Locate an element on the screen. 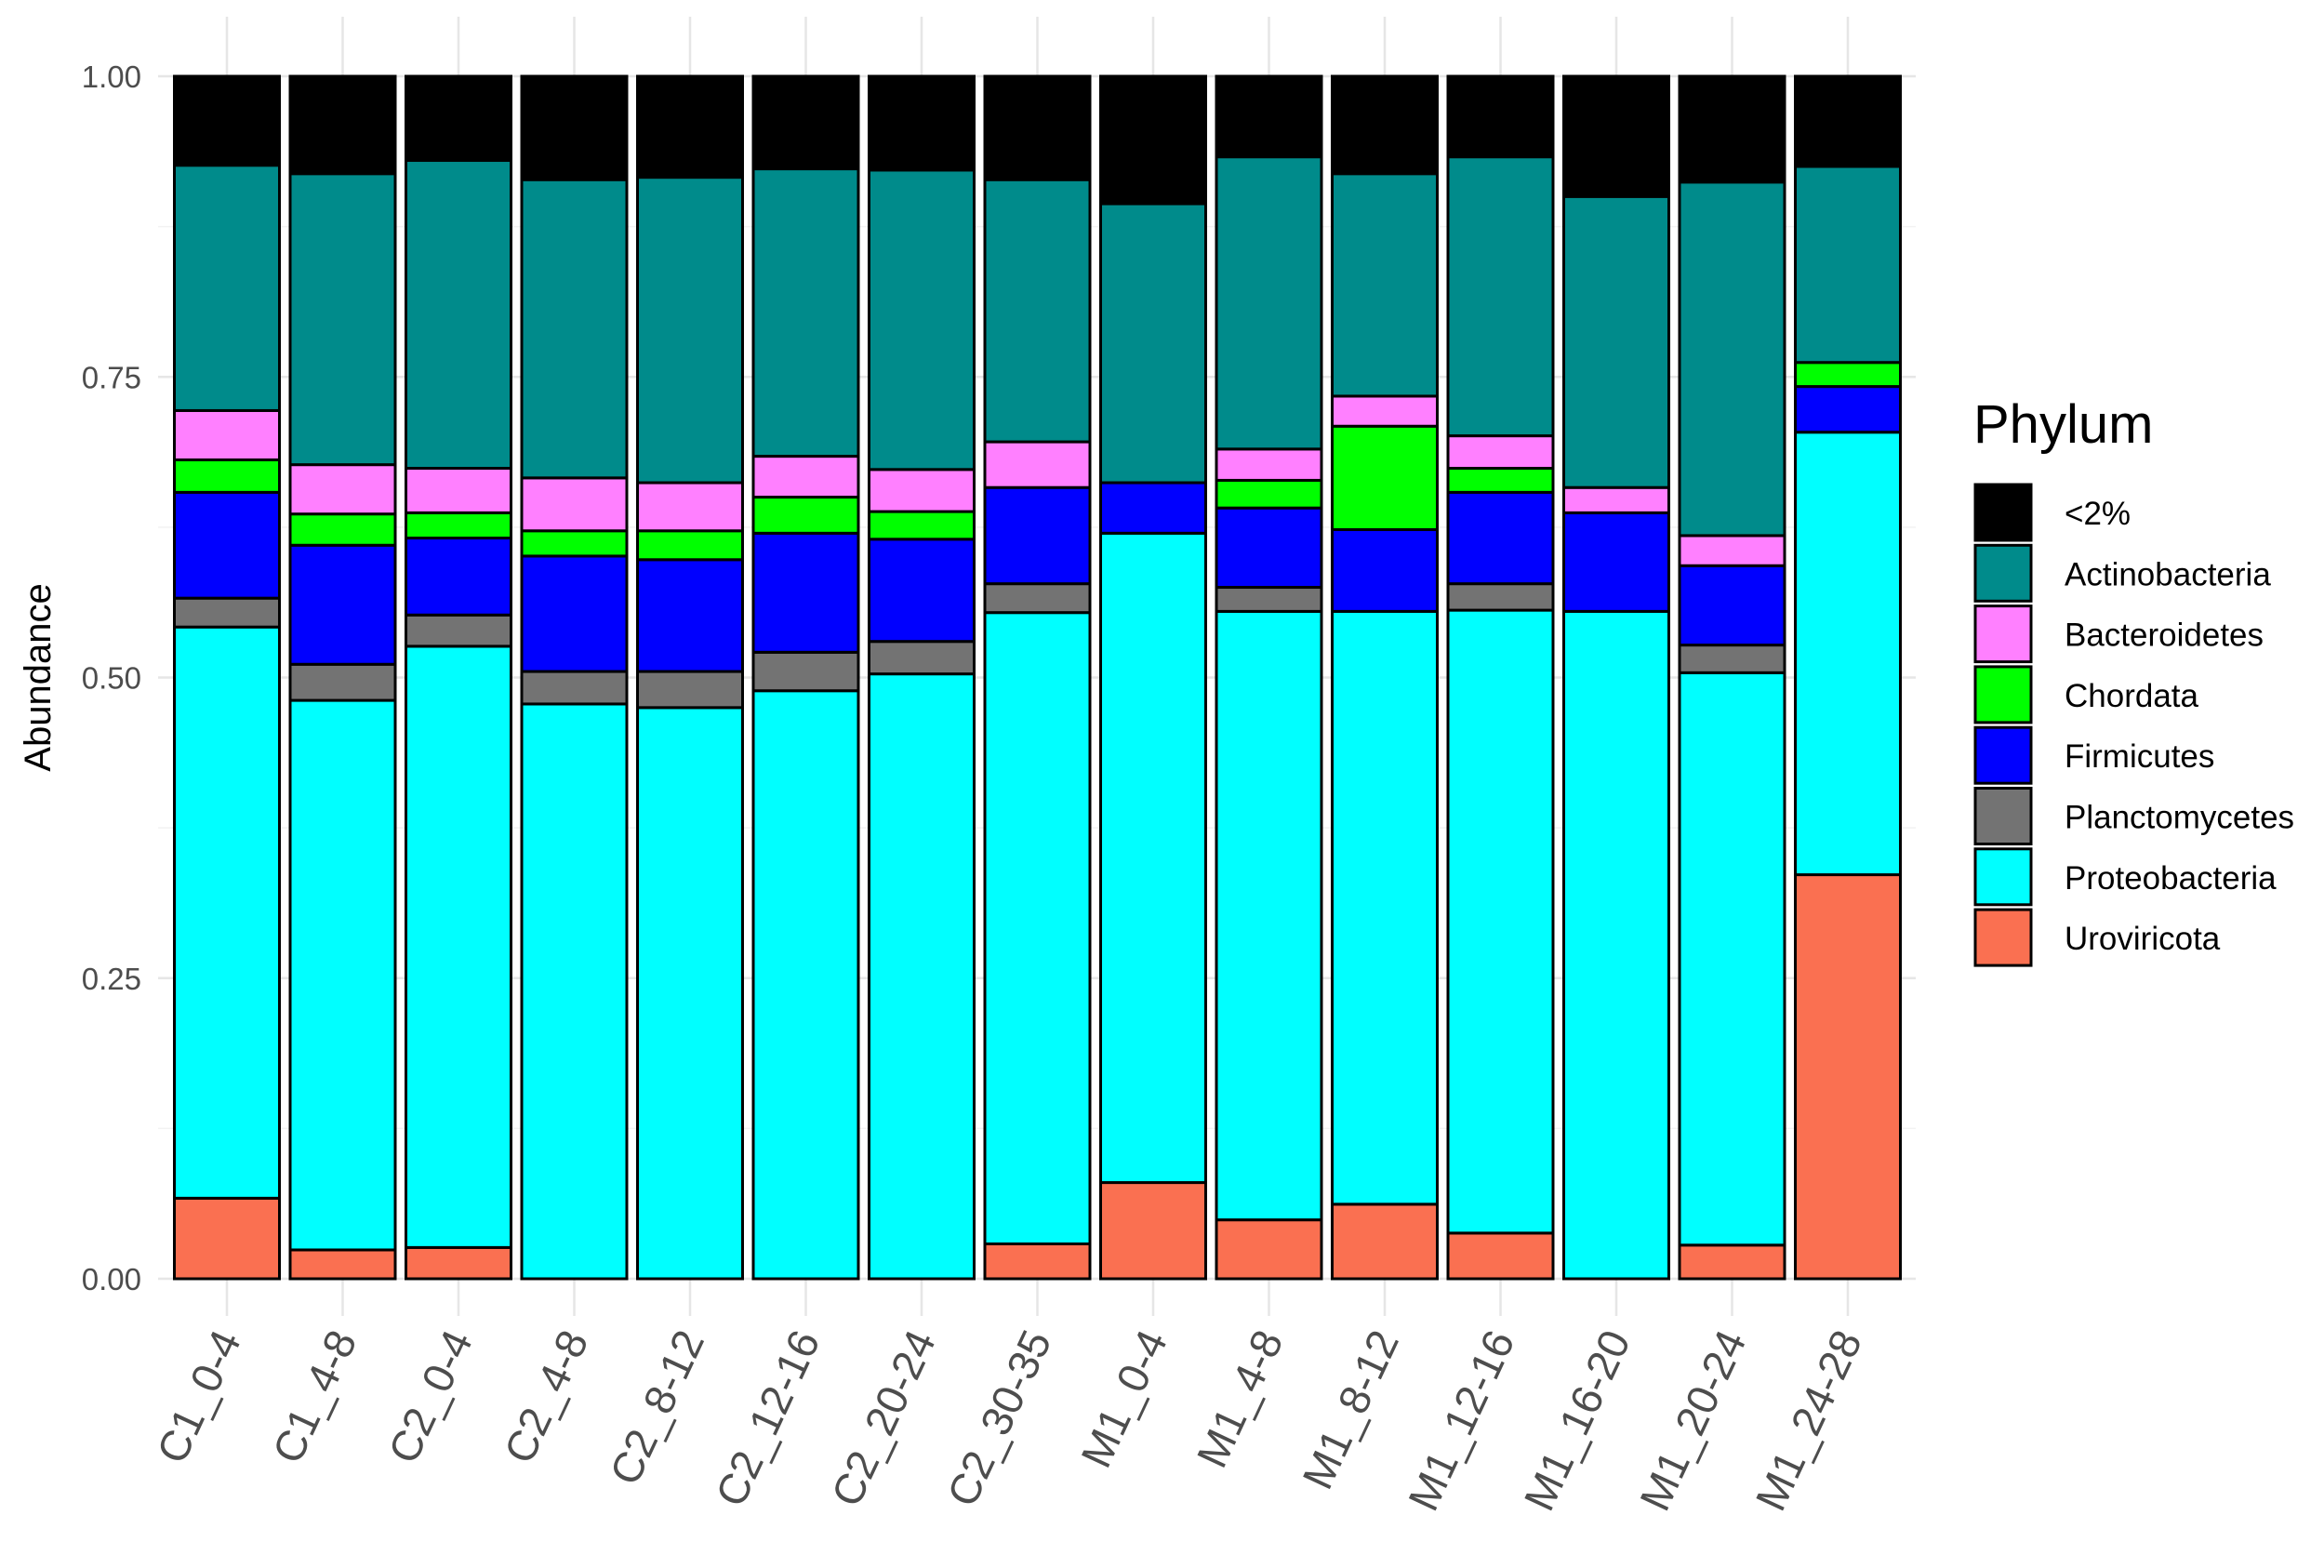 The width and height of the screenshot is (2324, 1568). legend-key-proteobacteria is located at coordinates (2003, 877).